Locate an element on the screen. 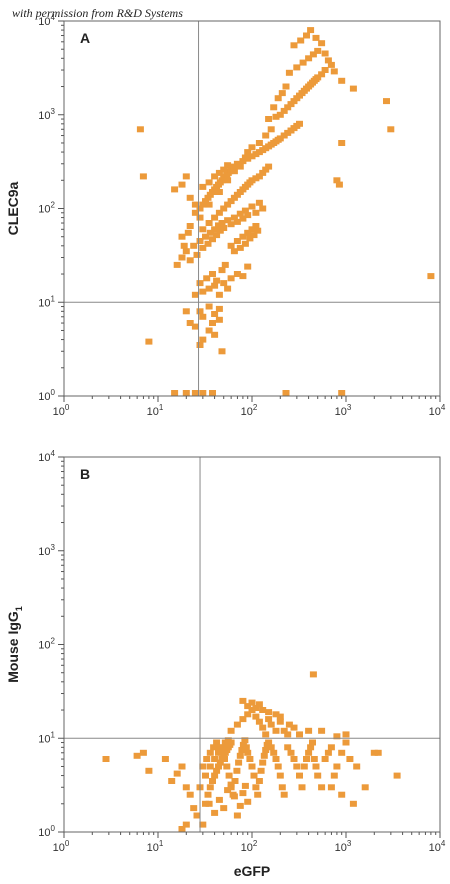  y-tick-label: 10² is located at coordinates (46, 644).